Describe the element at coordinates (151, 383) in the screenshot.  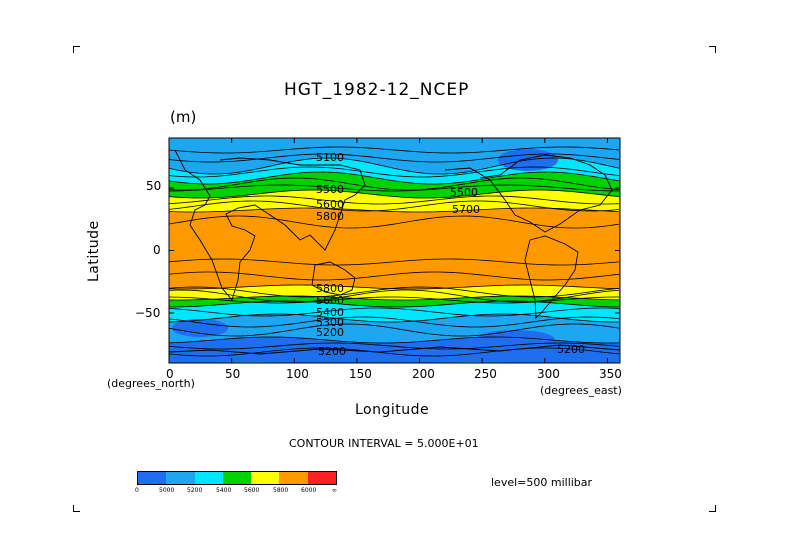
I see `y-units-note: (degrees_north)` at that location.